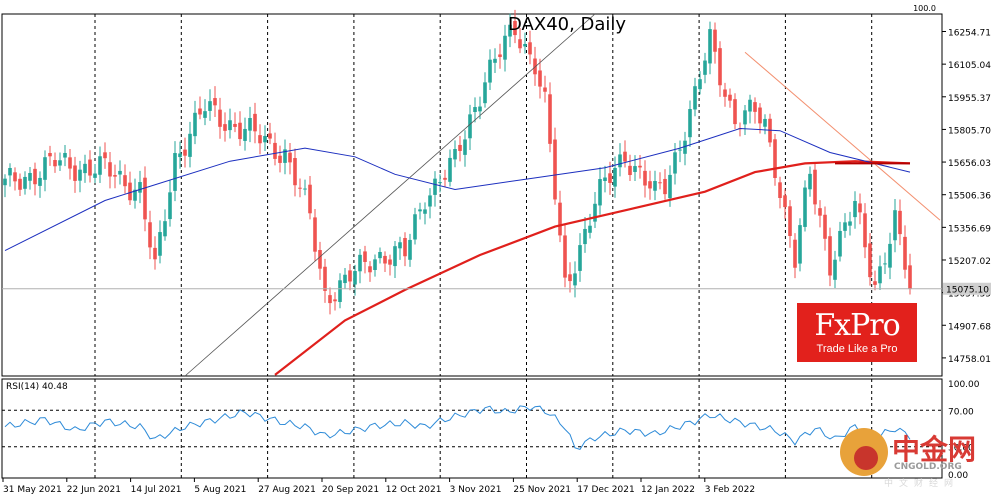  I want to click on time-axis-label: 27 Aug 2021, so click(287, 490).